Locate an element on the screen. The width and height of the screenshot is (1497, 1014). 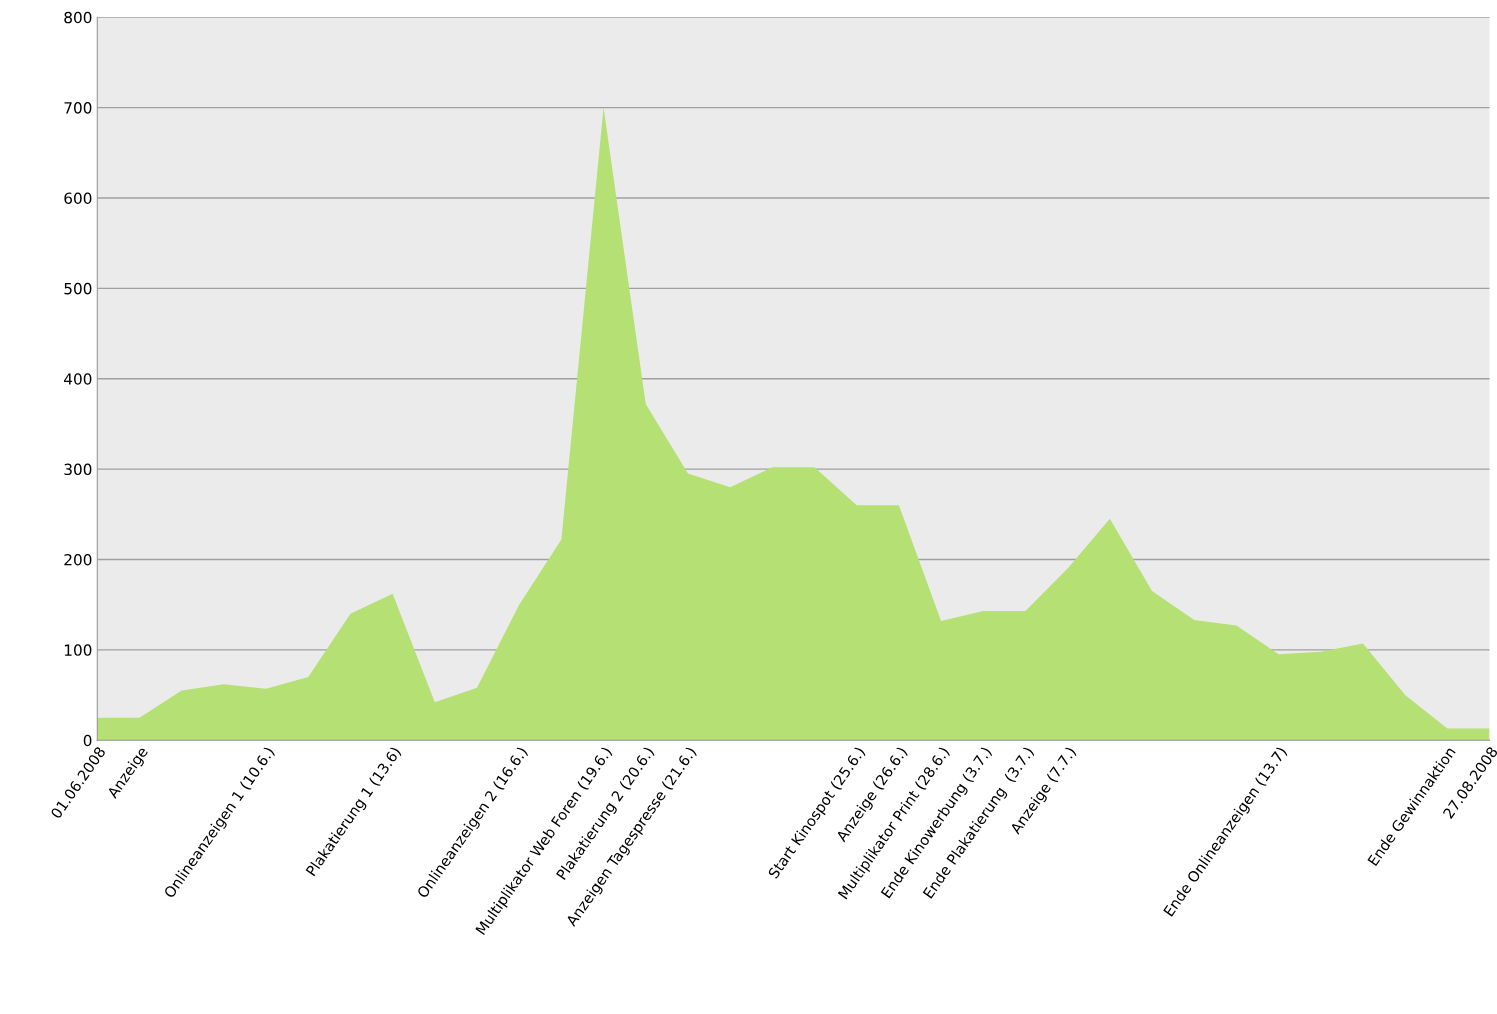
y-tick-label: 400 is located at coordinates (78, 379).